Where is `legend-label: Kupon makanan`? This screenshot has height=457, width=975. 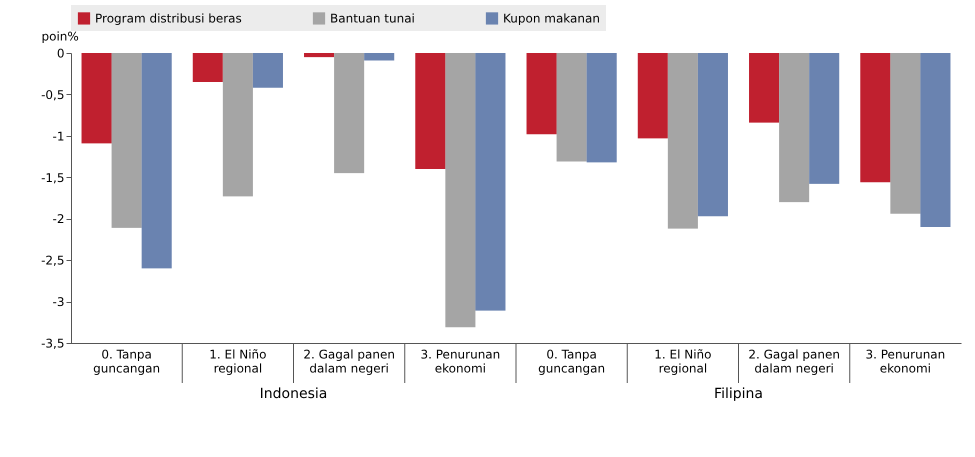 legend-label: Kupon makanan is located at coordinates (551, 18).